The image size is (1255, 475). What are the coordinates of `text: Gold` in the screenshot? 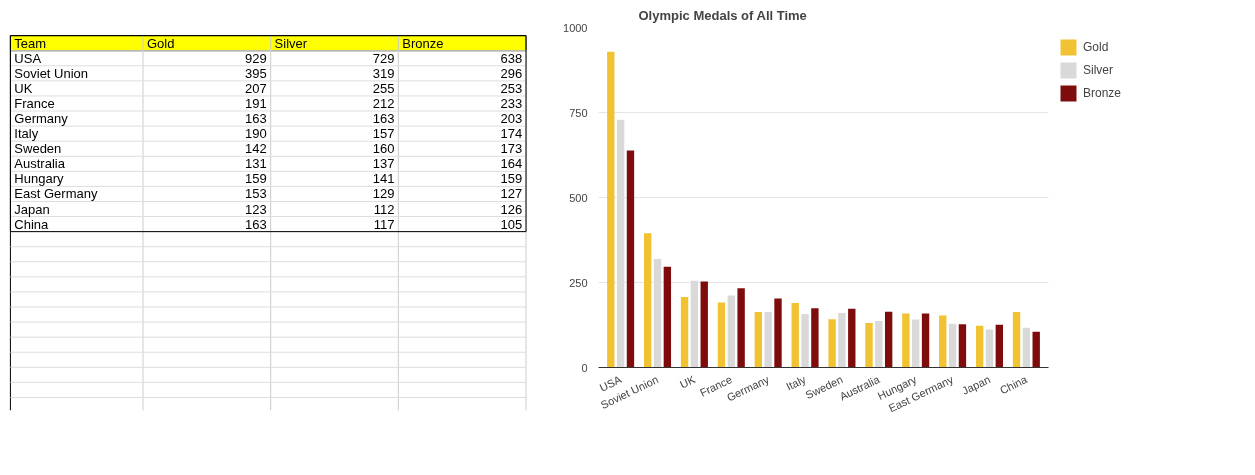 It's located at (160, 43).